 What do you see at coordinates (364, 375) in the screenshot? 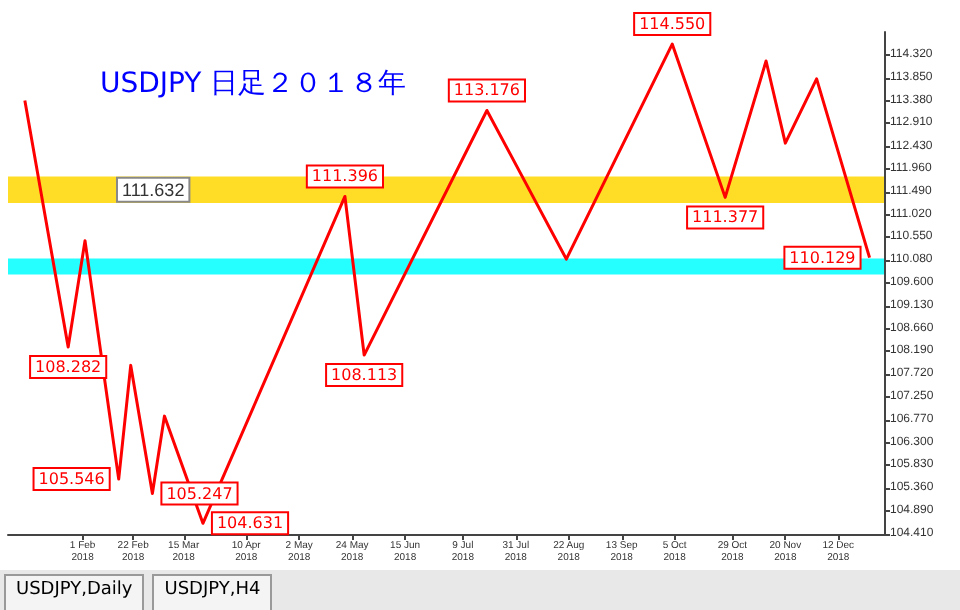
I see `data-label: 108.113` at bounding box center [364, 375].